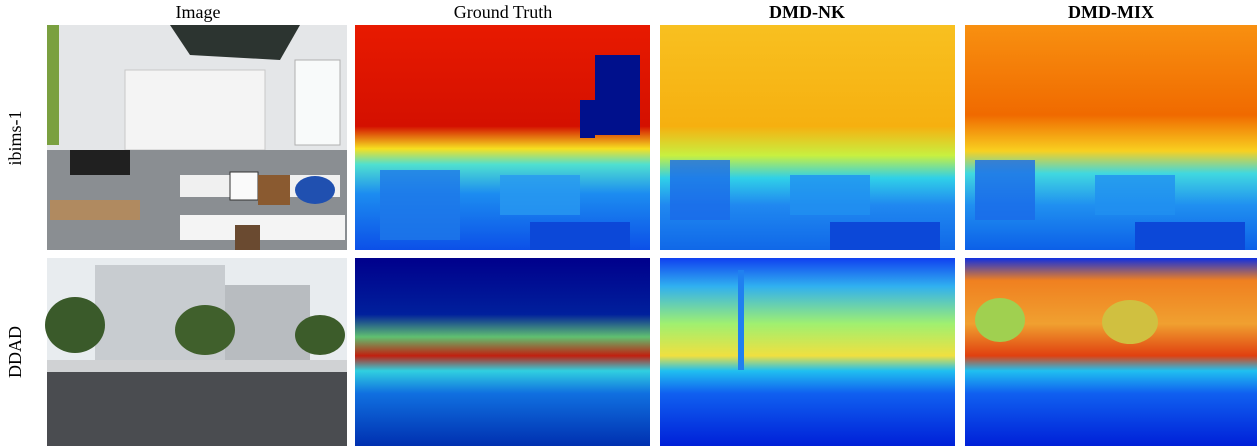 Image resolution: width=1257 pixels, height=446 pixels. I want to click on column-header: DMD-MIX, so click(1111, 12).